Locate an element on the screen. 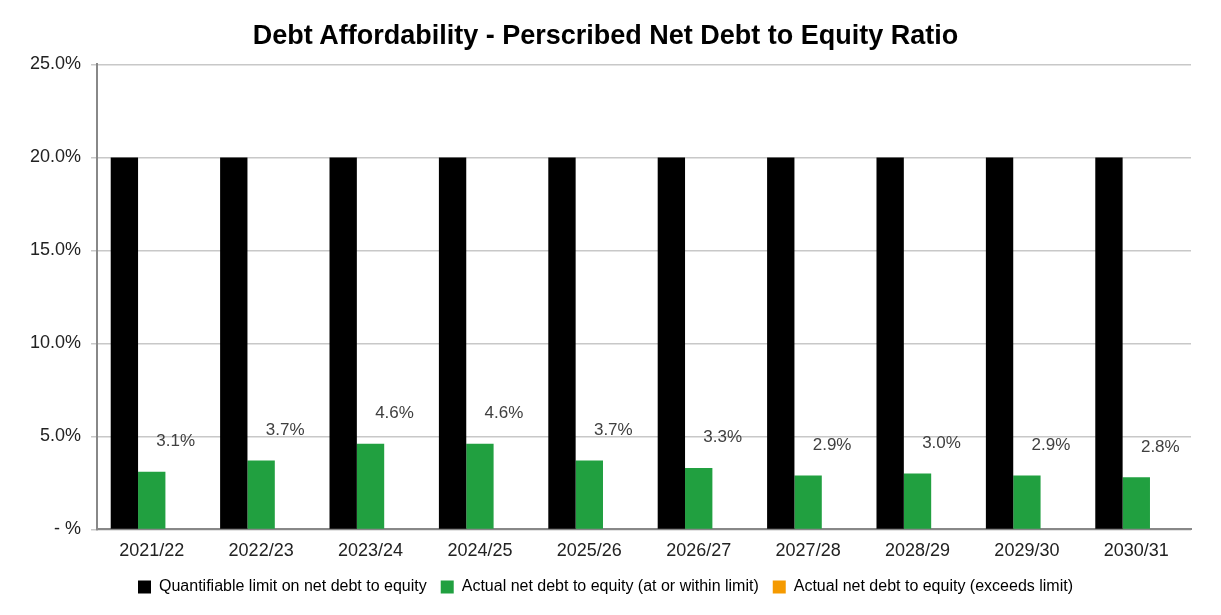 This screenshot has height=615, width=1221. x-tick-label: 2024/25 is located at coordinates (480, 550).